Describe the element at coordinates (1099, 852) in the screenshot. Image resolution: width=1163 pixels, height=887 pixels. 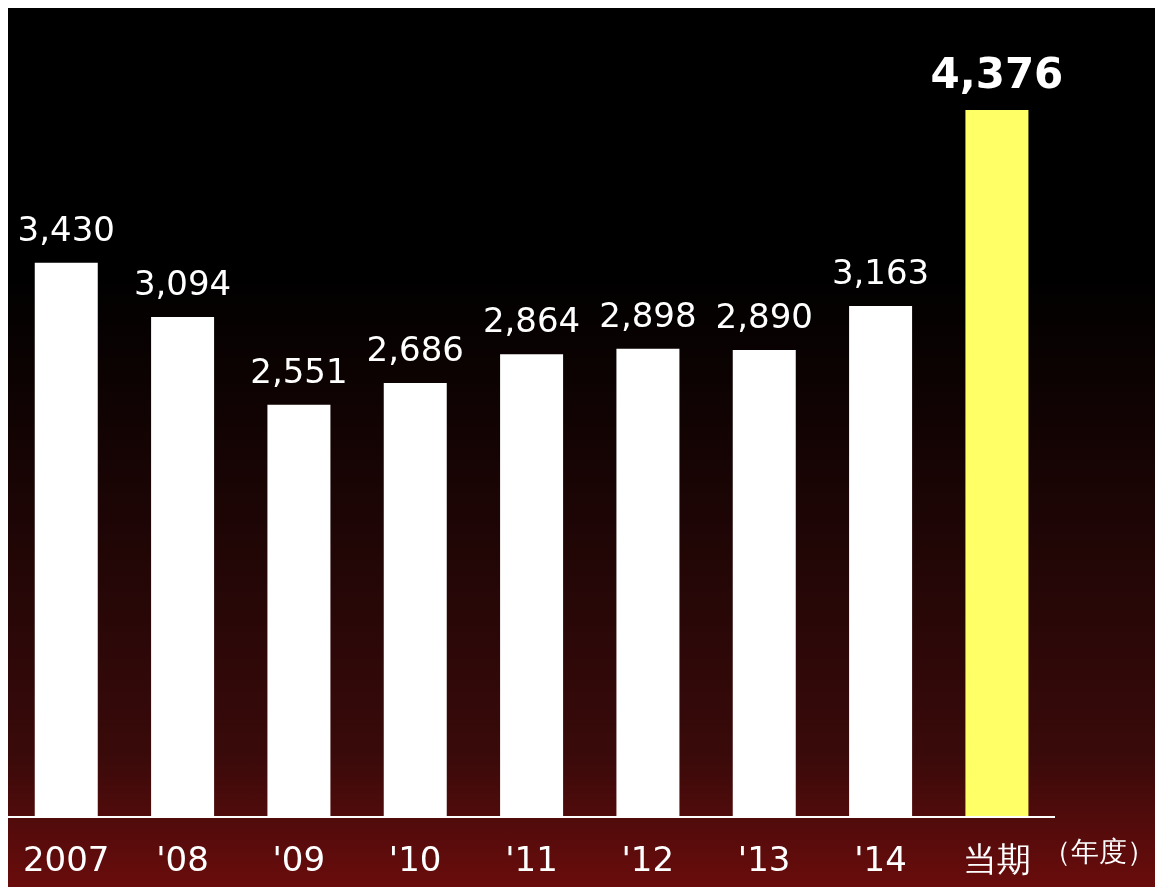
I see `x-axis-title: （年度）` at that location.